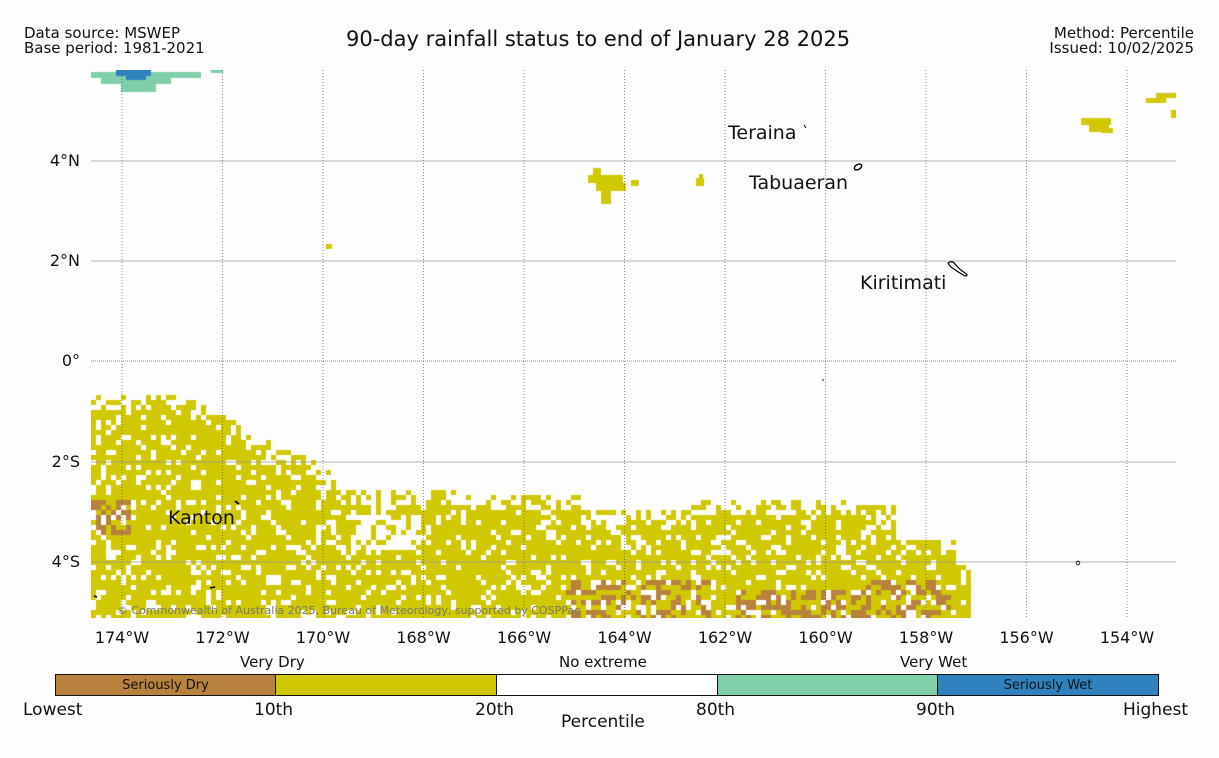 The width and height of the screenshot is (1219, 758). I want to click on kanton-island, so click(237, 502).